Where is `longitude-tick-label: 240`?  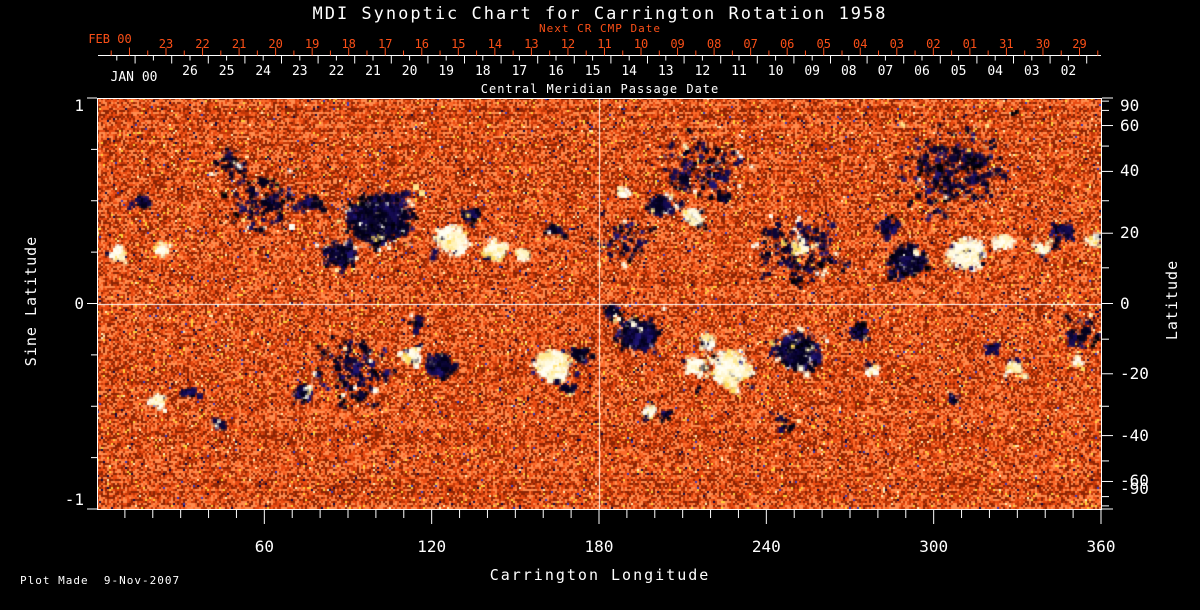 longitude-tick-label: 240 is located at coordinates (766, 546).